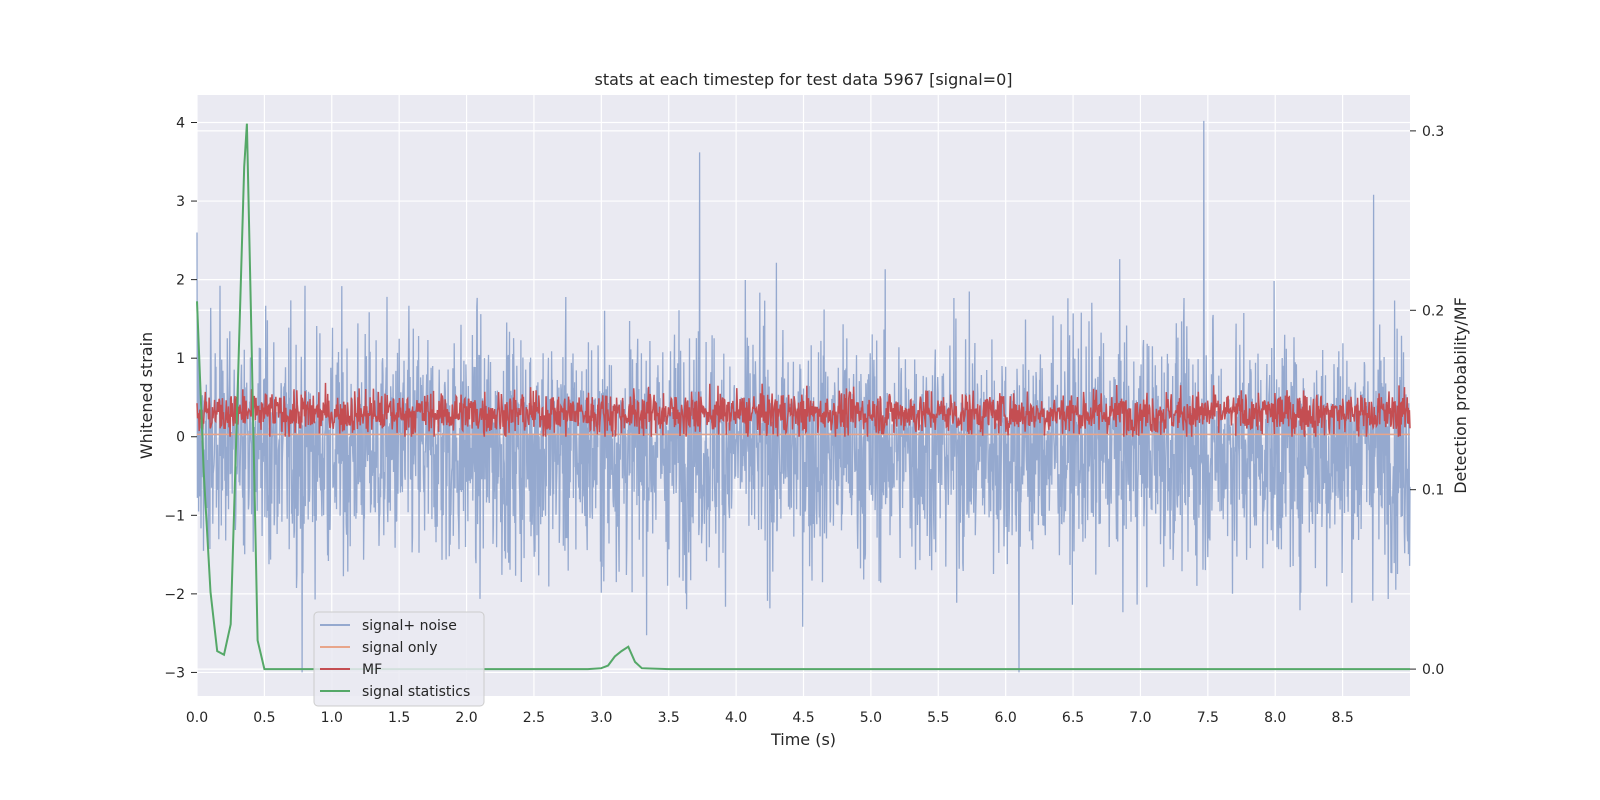 The image size is (1600, 800). What do you see at coordinates (399, 718) in the screenshot?
I see `x-tick-label: 1.5` at bounding box center [399, 718].